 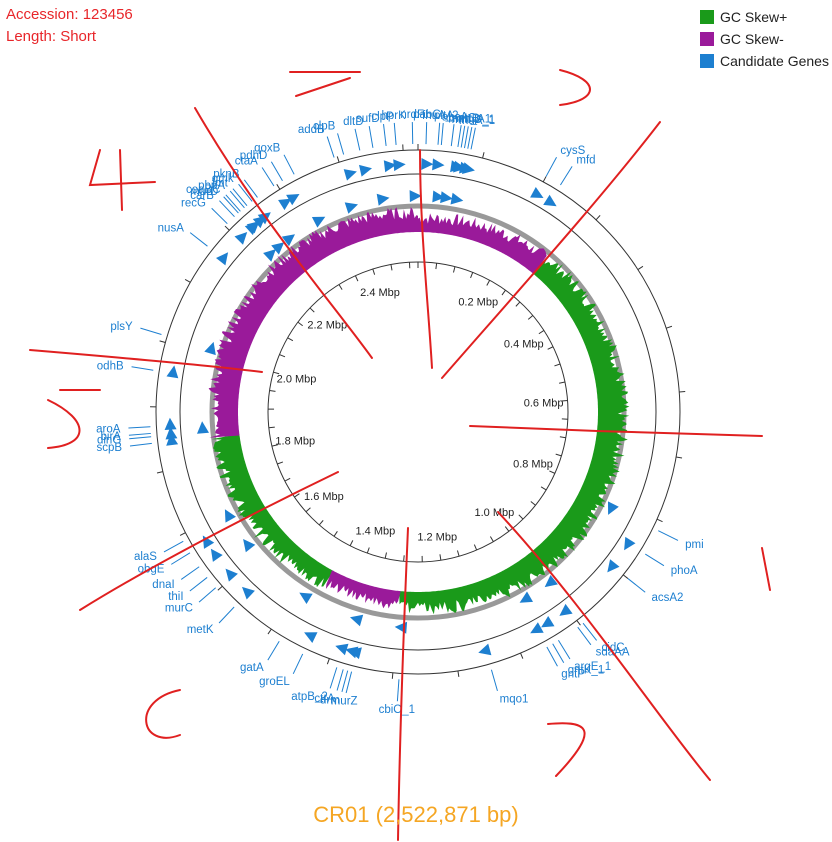 I want to click on gene-label-argE_1: argE_1, so click(x=592, y=667).